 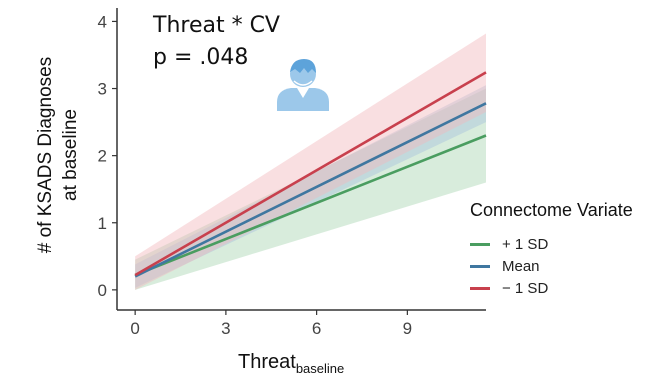 What do you see at coordinates (407, 328) in the screenshot?
I see `x-tick-label: 9` at bounding box center [407, 328].